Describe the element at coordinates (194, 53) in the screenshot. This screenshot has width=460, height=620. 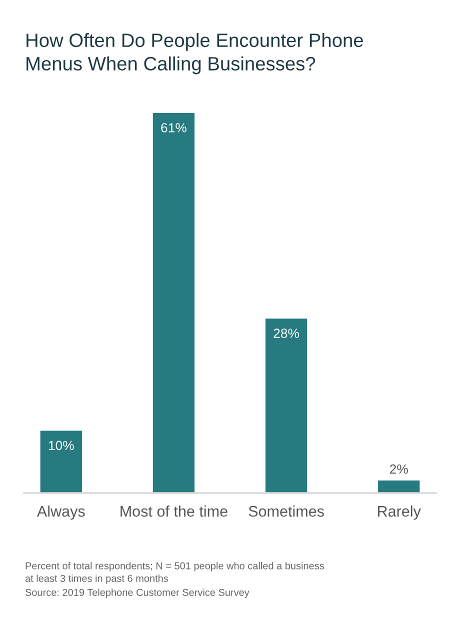
I see `chart-title: How Often Do People Encounter Phone Menus When Calling Businesses?` at that location.